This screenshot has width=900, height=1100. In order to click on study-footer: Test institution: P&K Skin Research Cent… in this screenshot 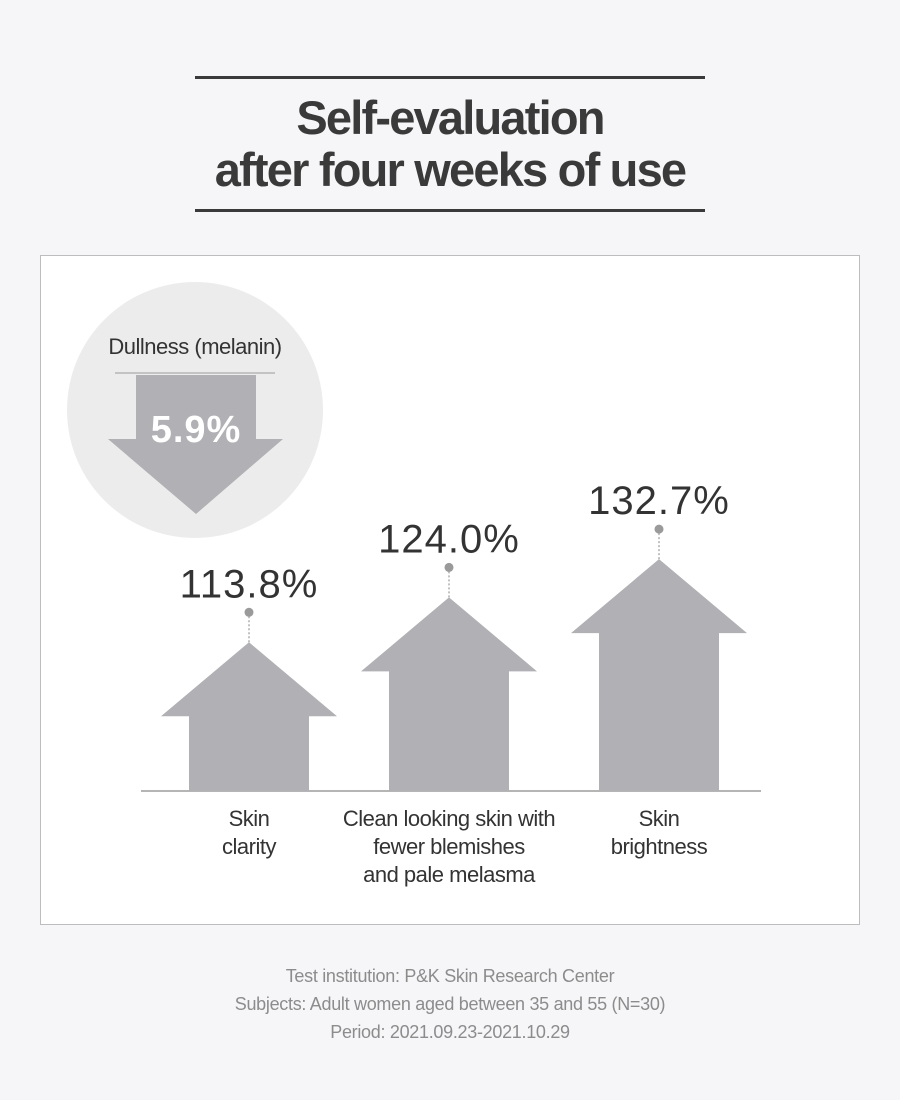, I will do `click(450, 1004)`.